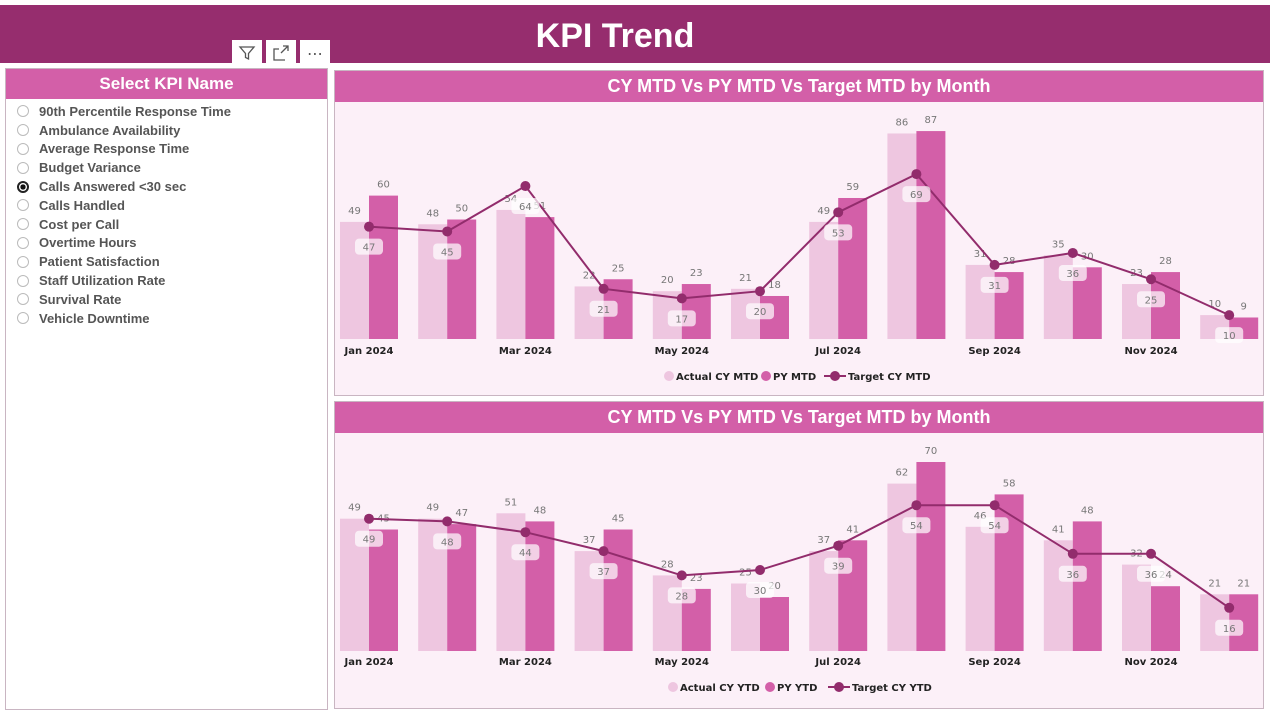  I want to click on legend-actual: Actual CY YTD, so click(720, 688).